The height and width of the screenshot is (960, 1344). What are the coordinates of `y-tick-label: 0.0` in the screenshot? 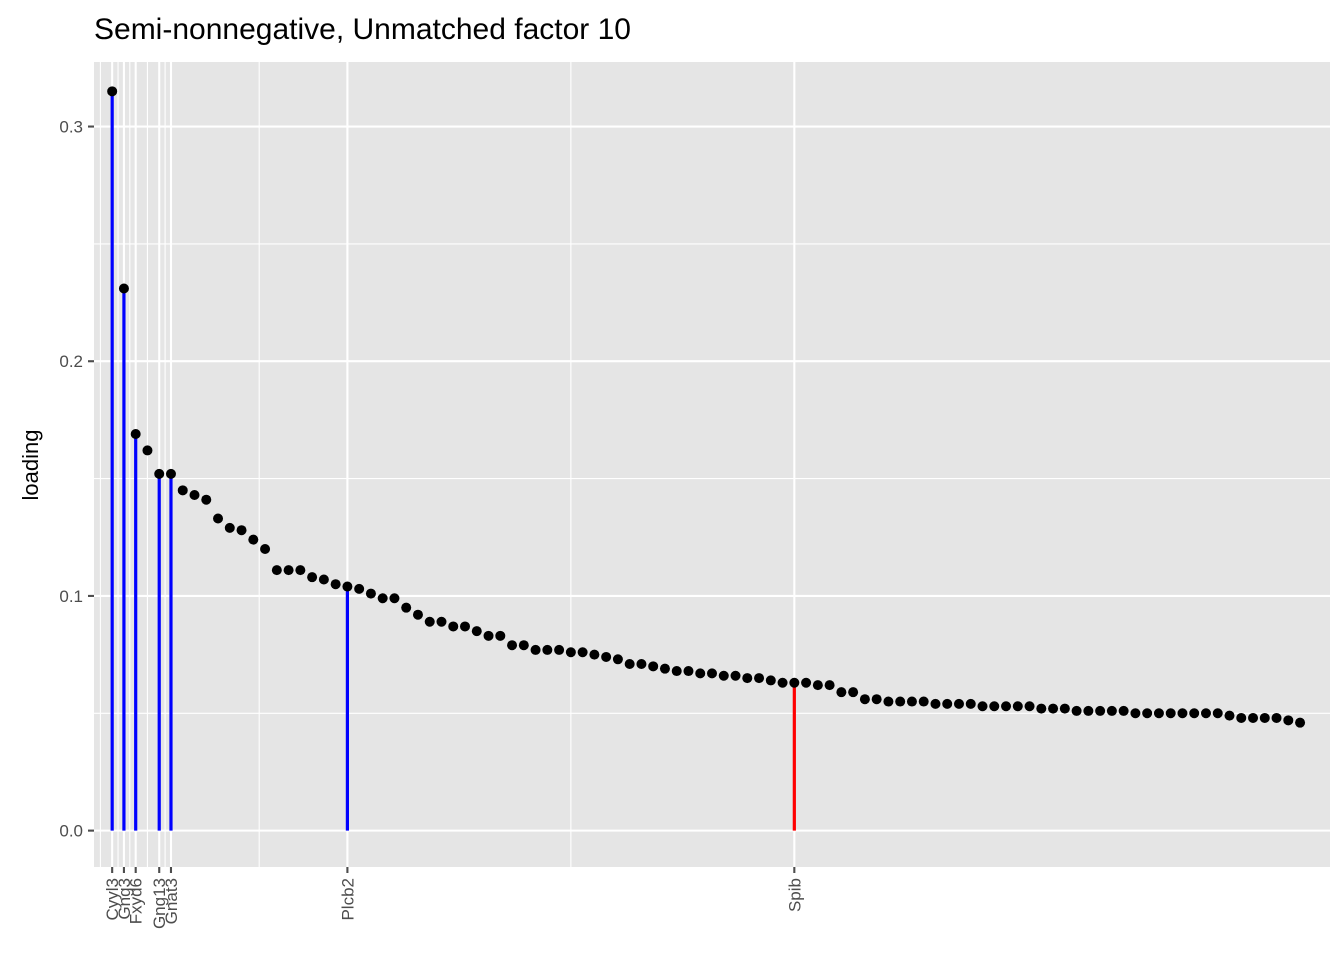 It's located at (71, 831).